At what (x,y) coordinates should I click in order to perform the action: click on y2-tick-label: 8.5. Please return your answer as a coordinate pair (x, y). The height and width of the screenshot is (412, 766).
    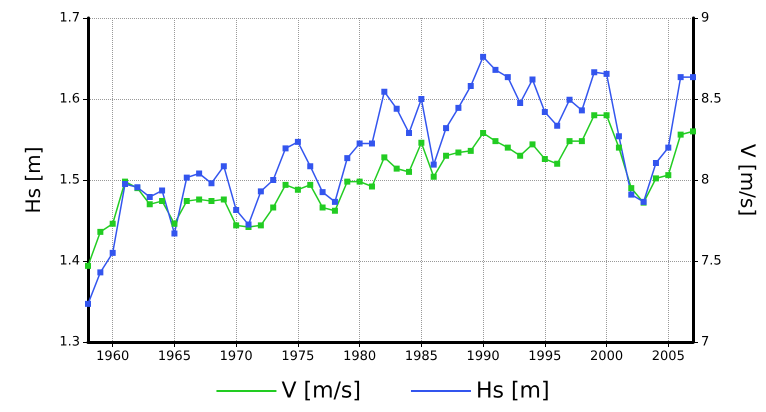
    Looking at the image, I should click on (711, 99).